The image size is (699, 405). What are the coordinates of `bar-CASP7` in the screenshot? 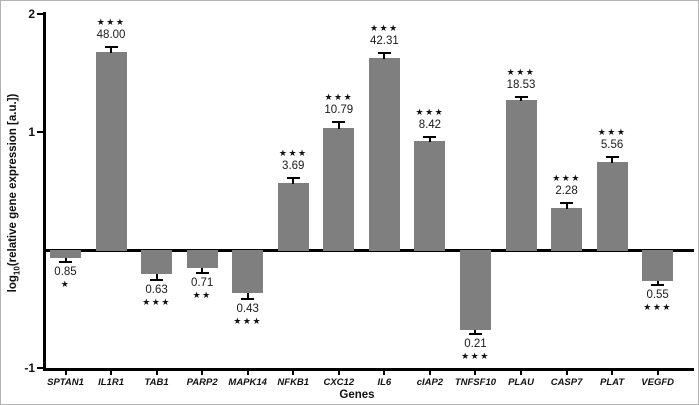 It's located at (567, 229).